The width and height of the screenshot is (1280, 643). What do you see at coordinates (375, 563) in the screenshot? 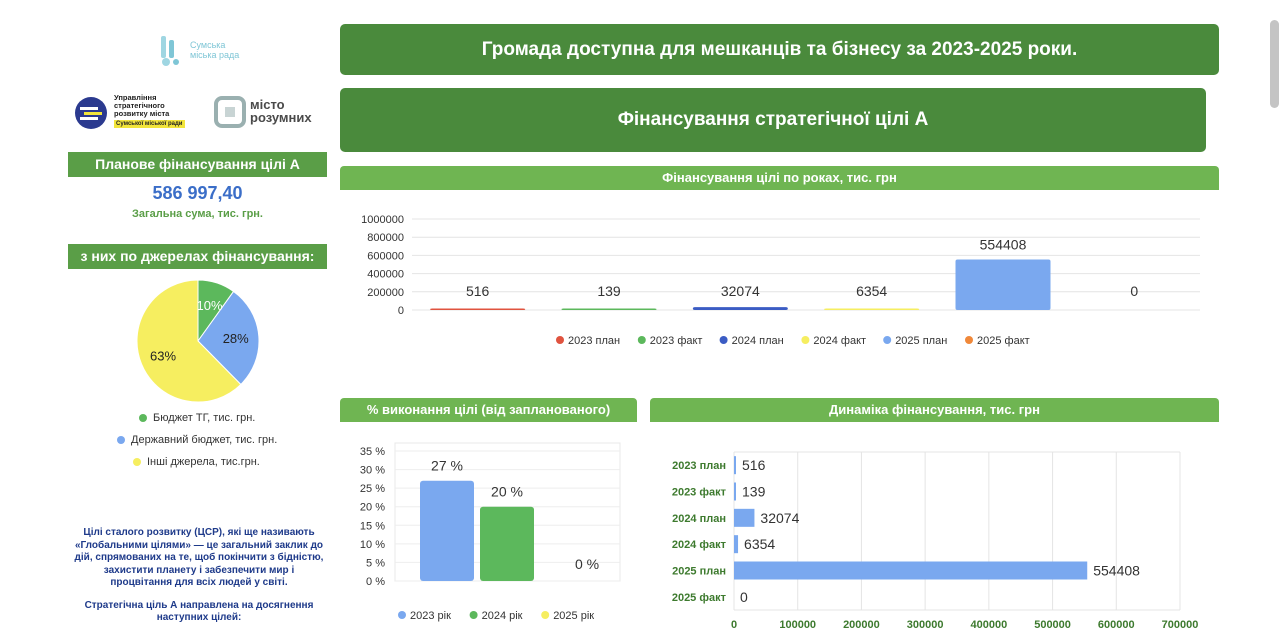
I see `y-tick-label: 5 %` at bounding box center [375, 563].